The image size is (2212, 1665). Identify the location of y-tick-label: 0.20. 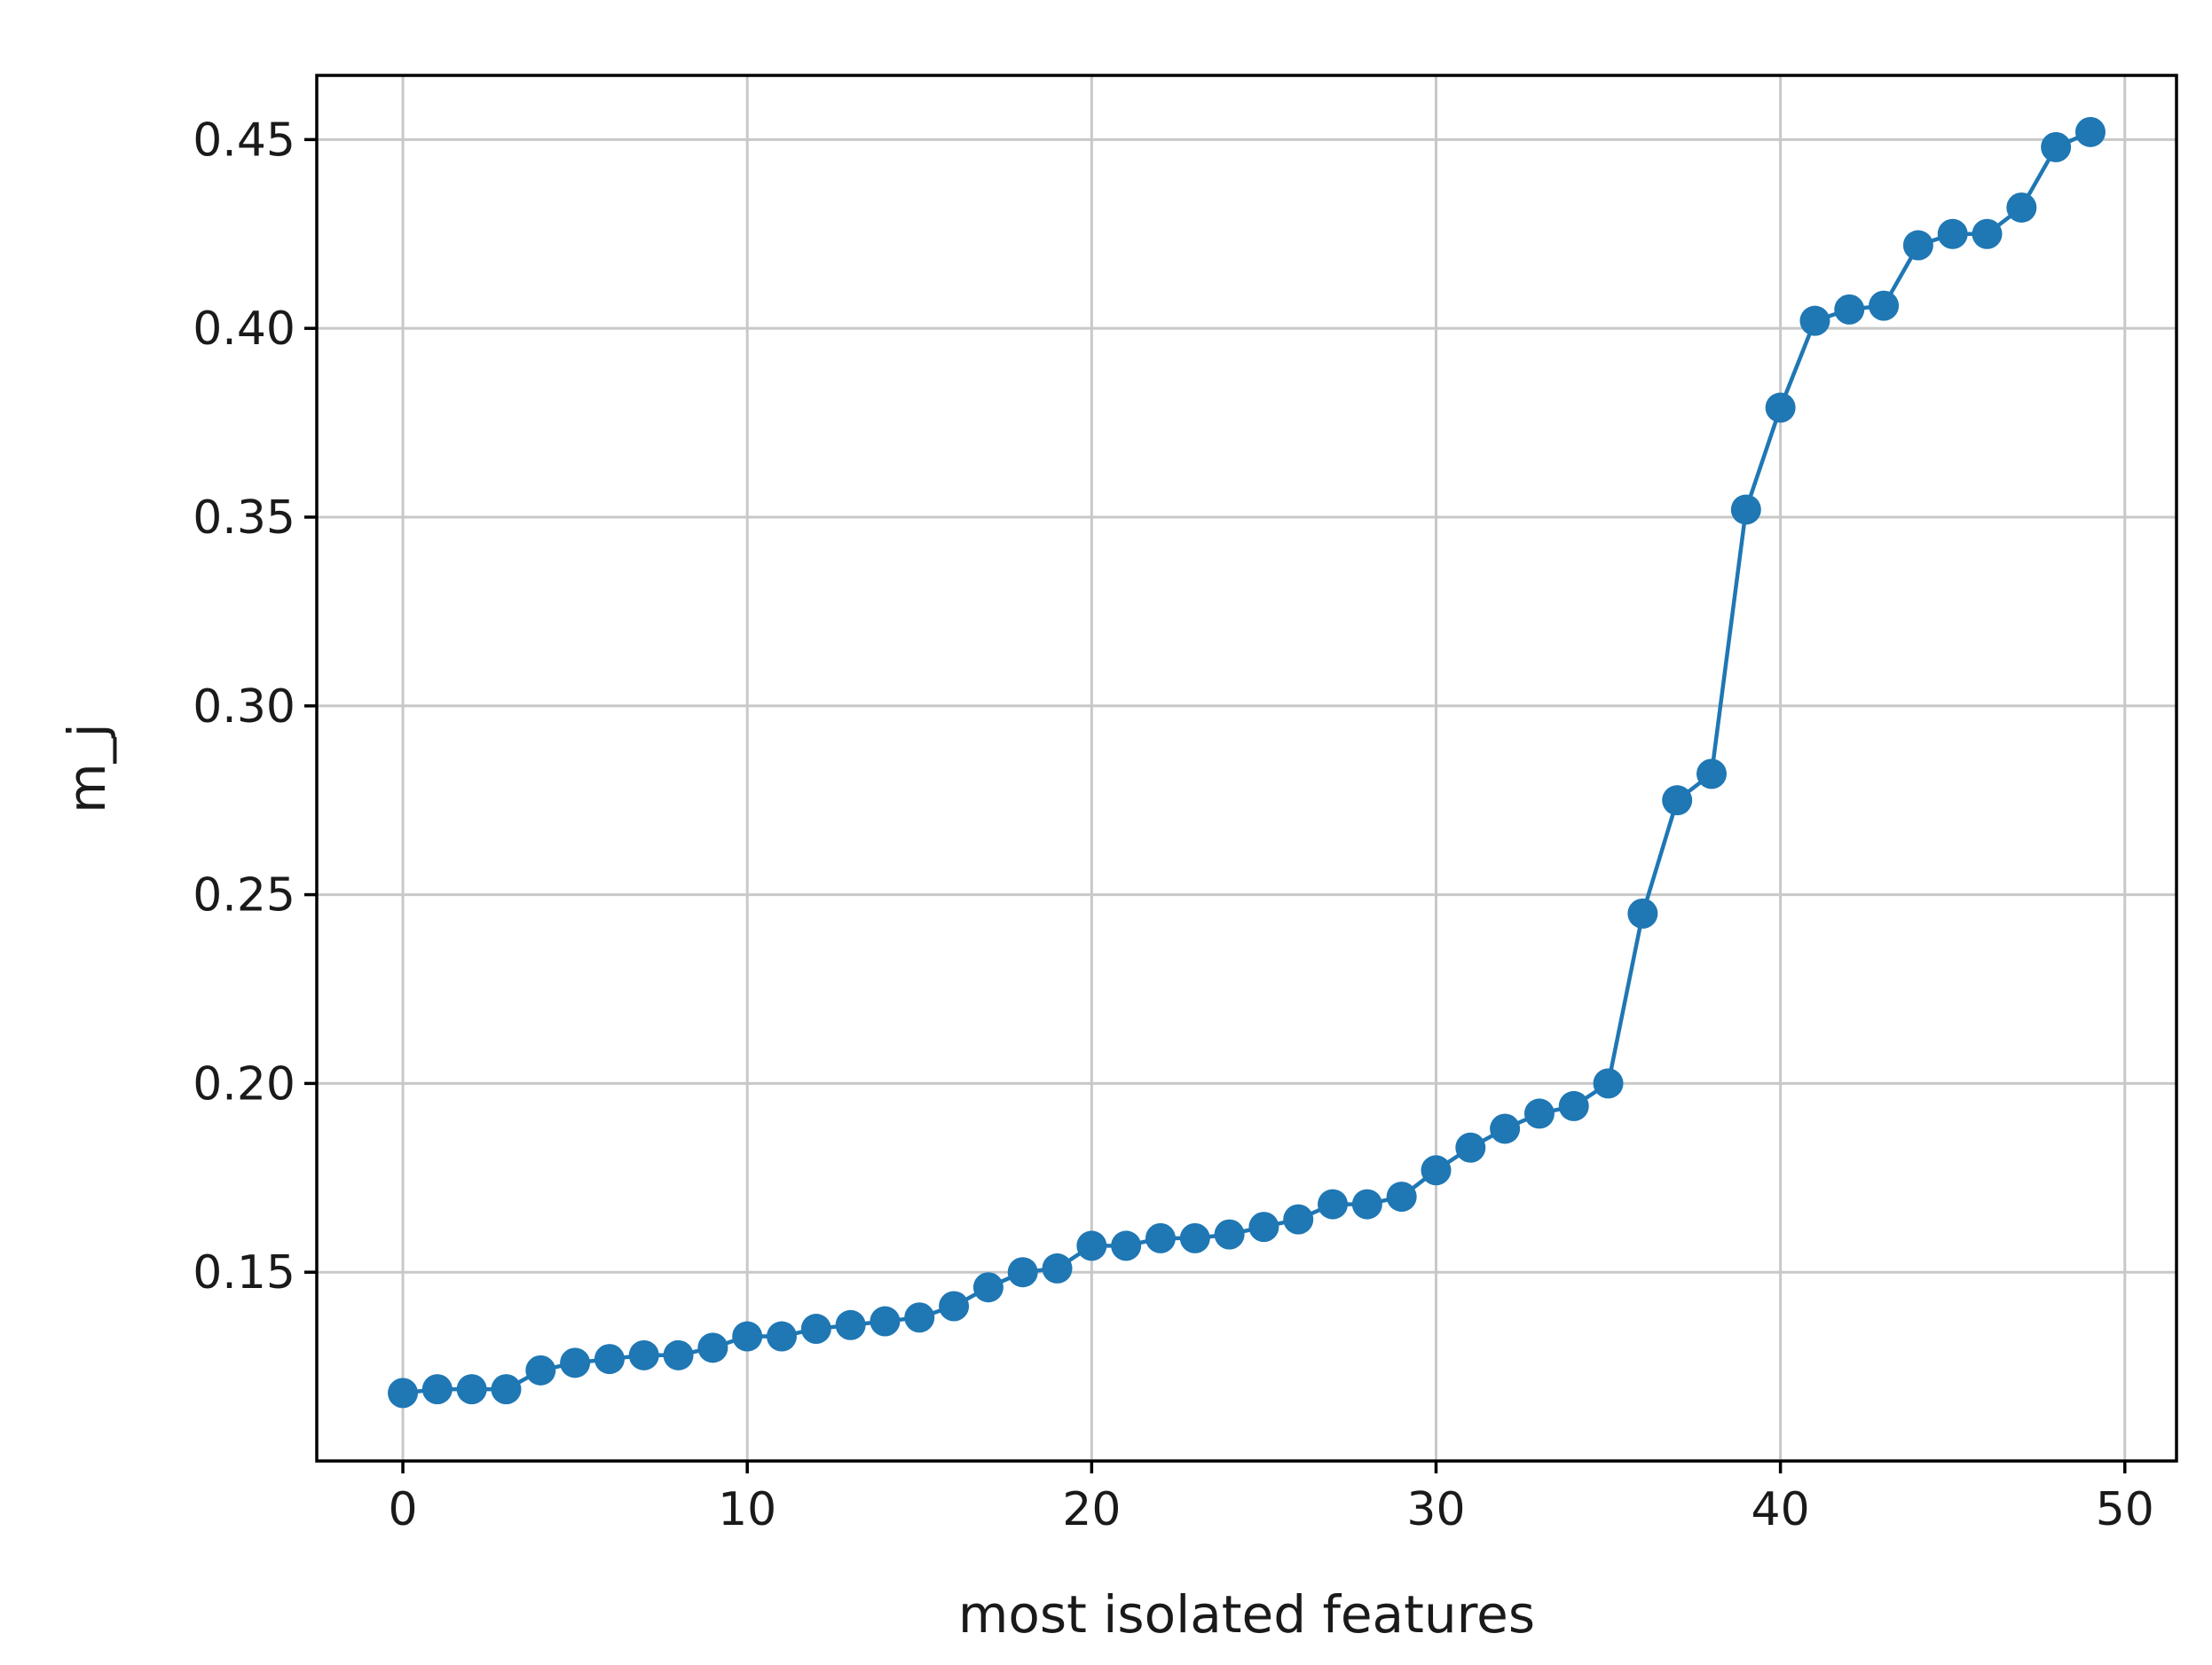
(244, 1084).